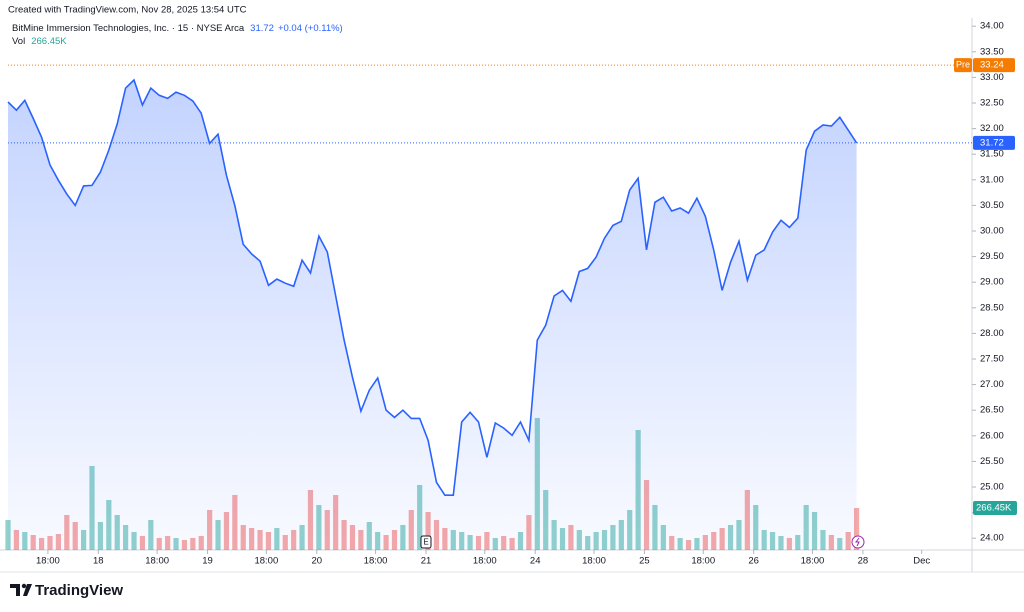 The height and width of the screenshot is (612, 1024). Describe the element at coordinates (992, 307) in the screenshot. I see `y-tick-label: 28.50` at that location.